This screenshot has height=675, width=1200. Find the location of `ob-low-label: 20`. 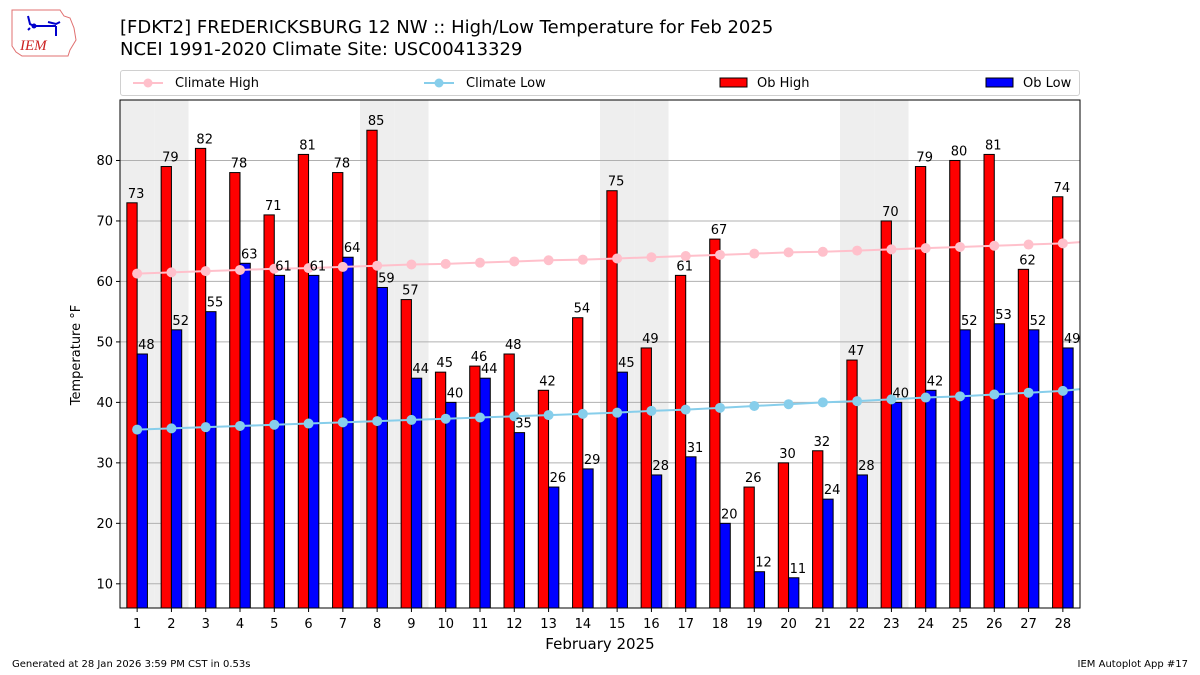

ob-low-label: 20 is located at coordinates (729, 514).